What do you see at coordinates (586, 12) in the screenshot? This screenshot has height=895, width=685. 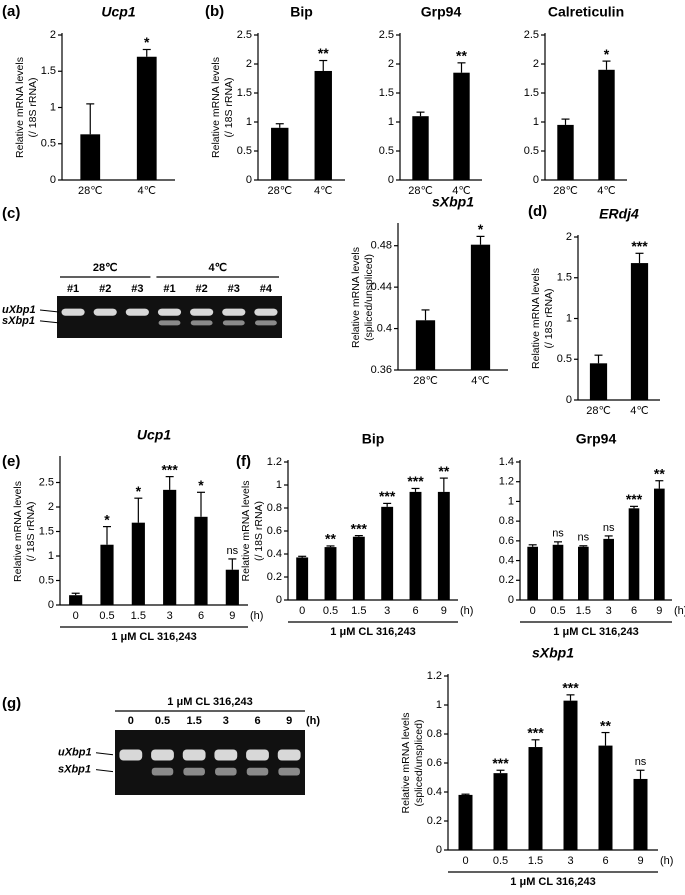 I see `chart-title: Calreticulin` at bounding box center [586, 12].